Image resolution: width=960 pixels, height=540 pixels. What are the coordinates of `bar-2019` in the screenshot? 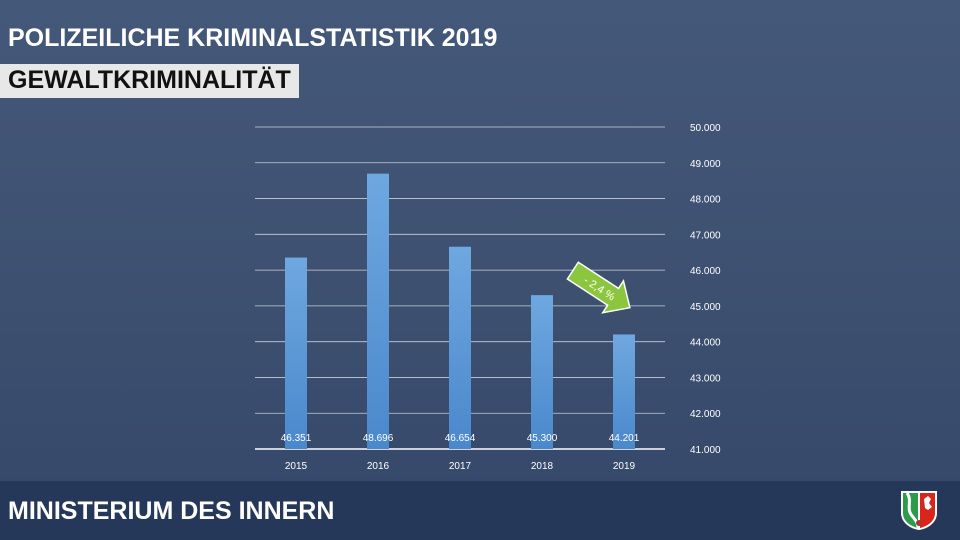 It's located at (624, 391).